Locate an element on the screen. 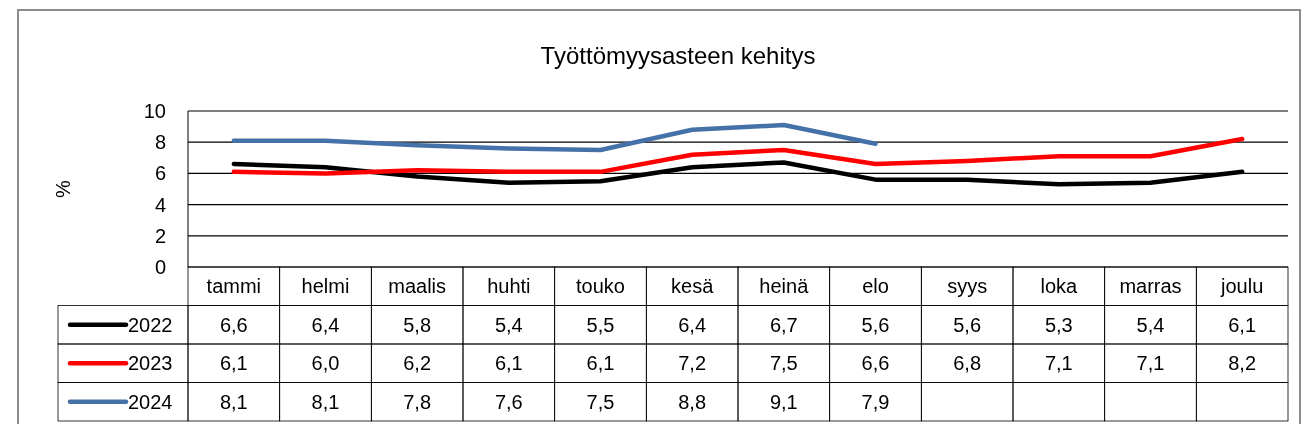 The height and width of the screenshot is (432, 1312). data-label: 5,3 is located at coordinates (1058, 324).